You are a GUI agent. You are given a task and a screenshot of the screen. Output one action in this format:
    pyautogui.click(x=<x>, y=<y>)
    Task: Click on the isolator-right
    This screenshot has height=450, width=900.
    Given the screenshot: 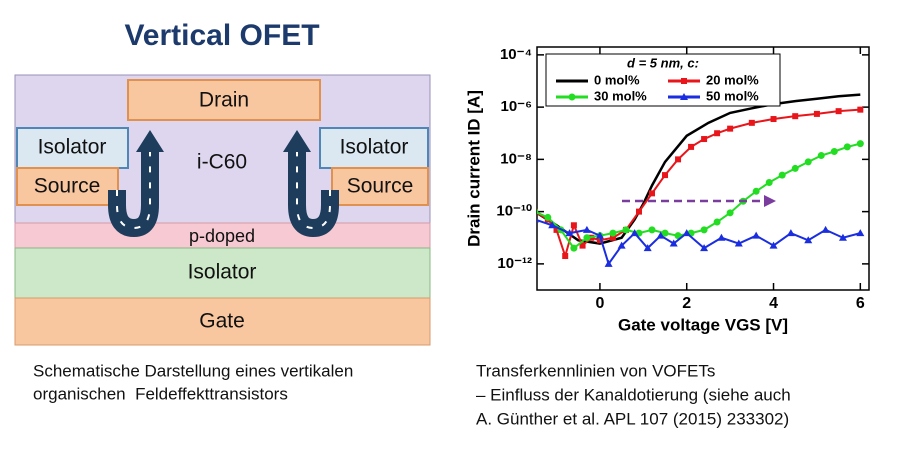 What is the action you would take?
    pyautogui.click(x=374, y=148)
    